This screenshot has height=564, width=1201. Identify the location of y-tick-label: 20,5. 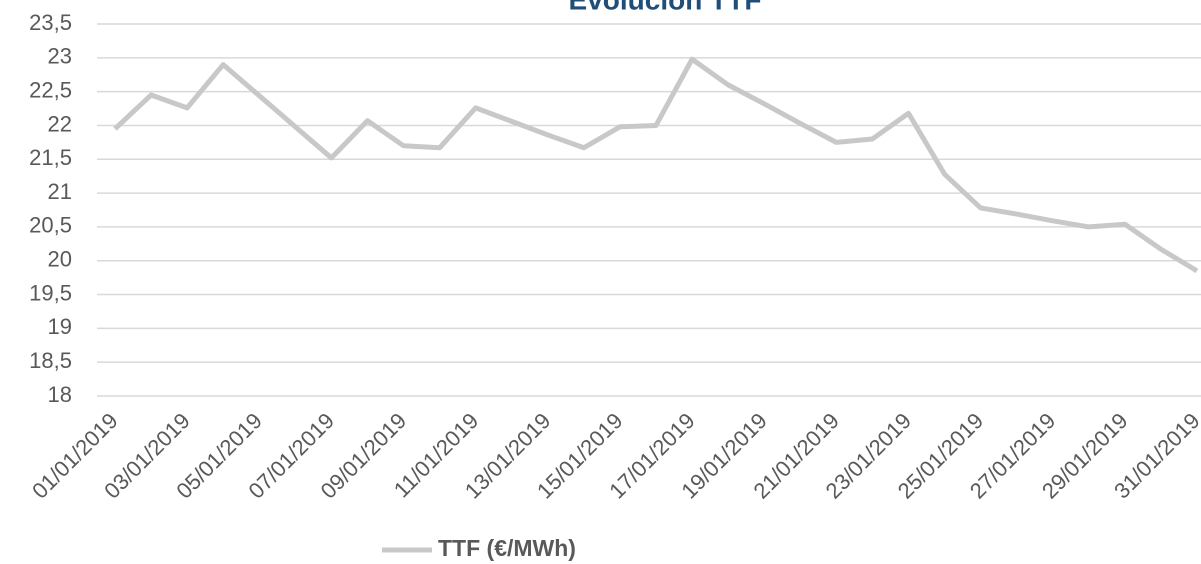
(50, 225).